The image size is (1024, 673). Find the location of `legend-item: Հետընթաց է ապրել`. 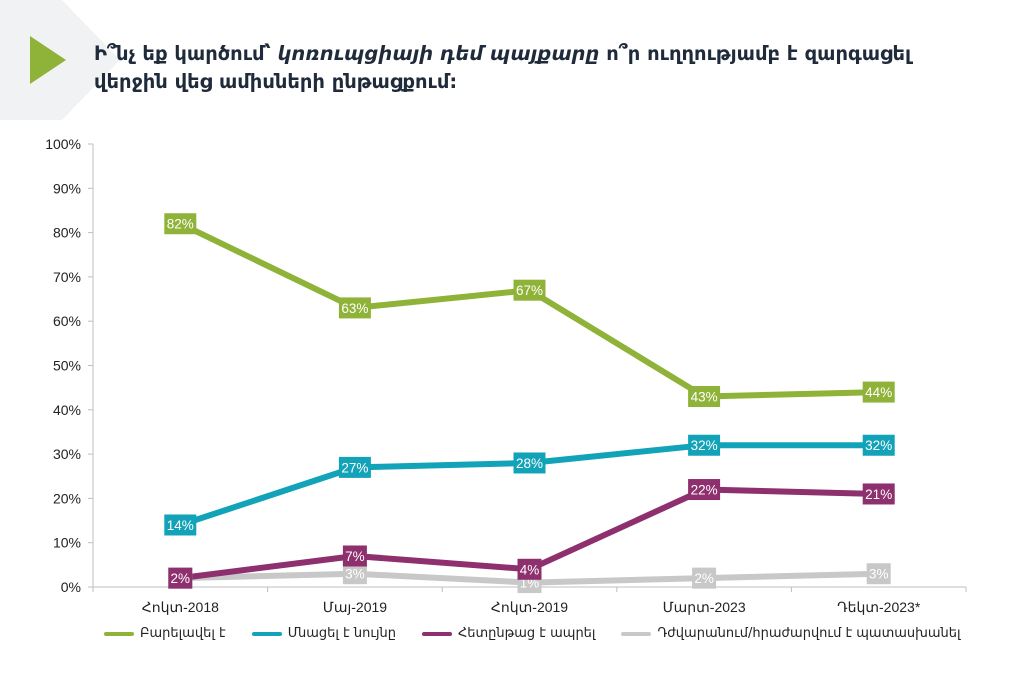

legend-item: Հետընթաց է ապրել is located at coordinates (508, 633).